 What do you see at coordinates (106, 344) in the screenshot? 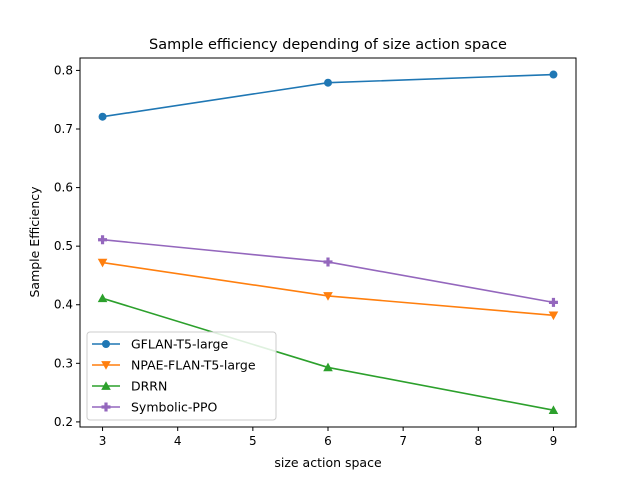
I see `legend-marker-gflan-t5-large` at bounding box center [106, 344].